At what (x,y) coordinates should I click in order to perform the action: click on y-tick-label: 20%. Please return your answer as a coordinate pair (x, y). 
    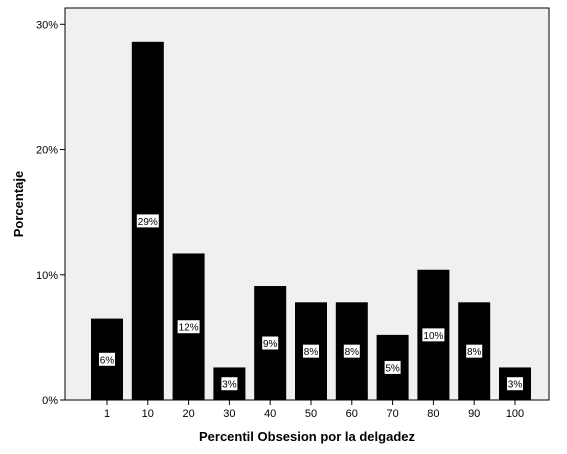
    Looking at the image, I should click on (47, 151).